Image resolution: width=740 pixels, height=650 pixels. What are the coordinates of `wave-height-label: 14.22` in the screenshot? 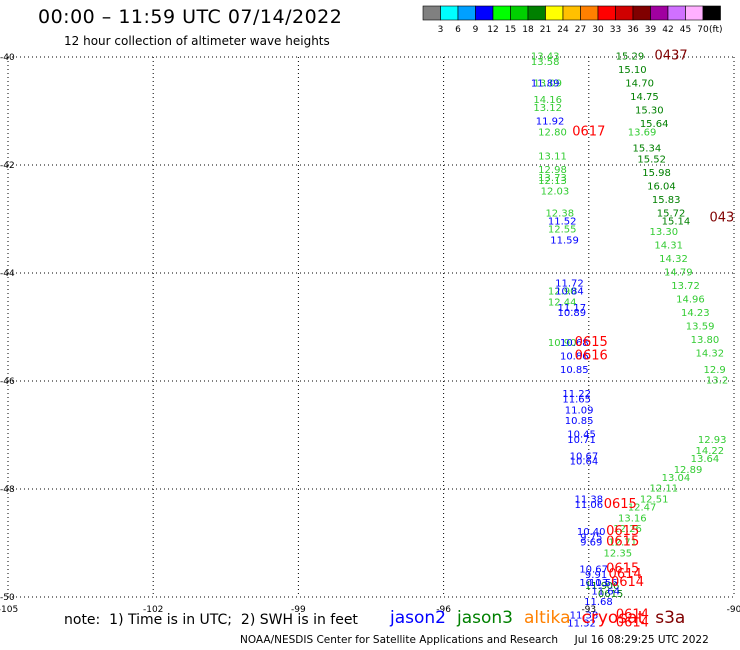 It's located at (709, 451).